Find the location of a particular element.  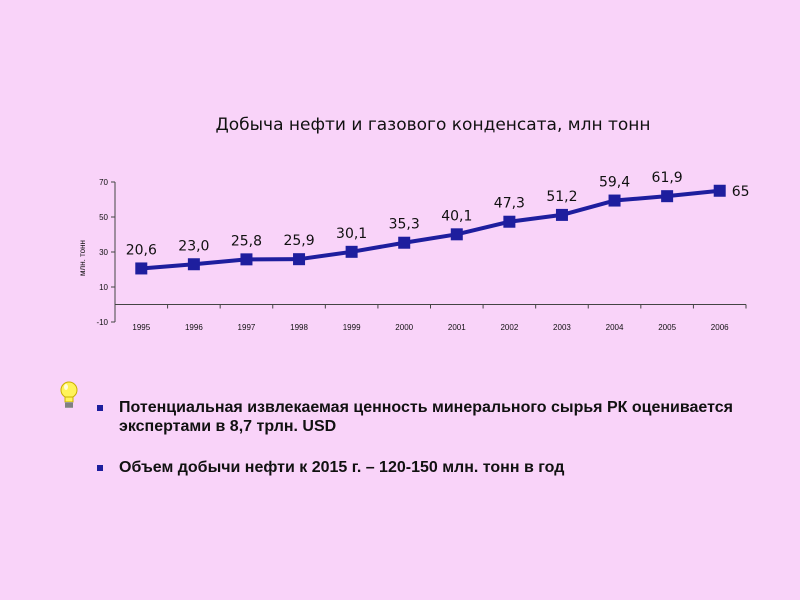

x-tick-label: 2005 is located at coordinates (667, 327).